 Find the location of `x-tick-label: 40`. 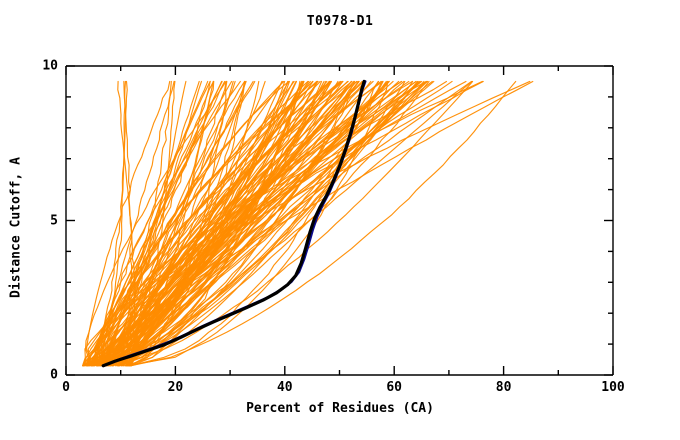

x-tick-label: 40 is located at coordinates (284, 387).